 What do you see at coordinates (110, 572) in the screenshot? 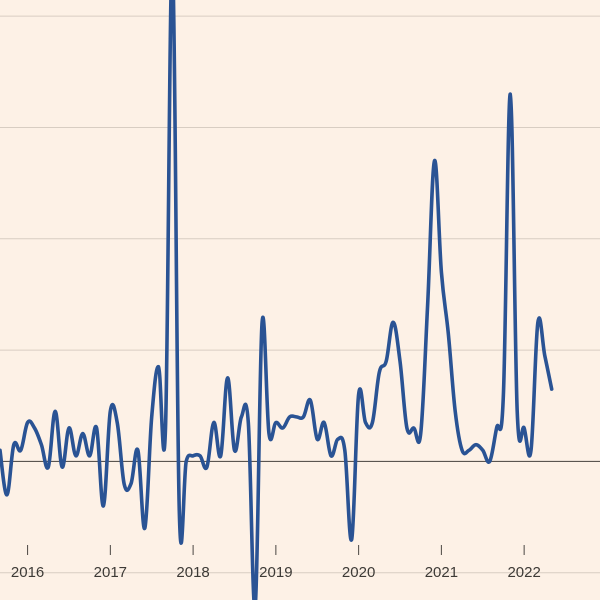
I see `x-tick-label: 2017` at bounding box center [110, 572].